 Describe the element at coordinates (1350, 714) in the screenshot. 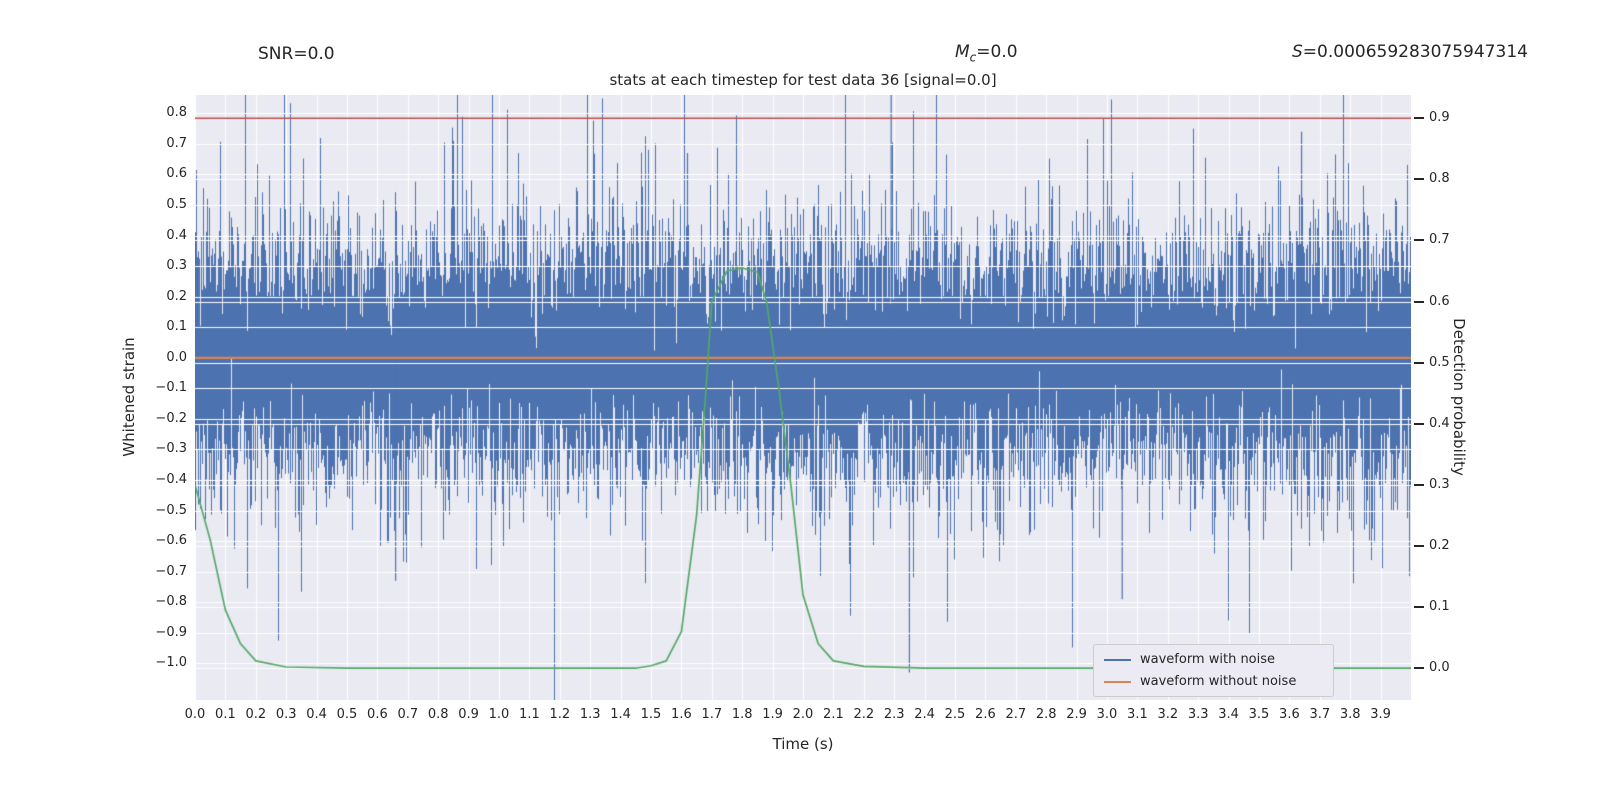

I see `x-tick-label: 3.8` at that location.